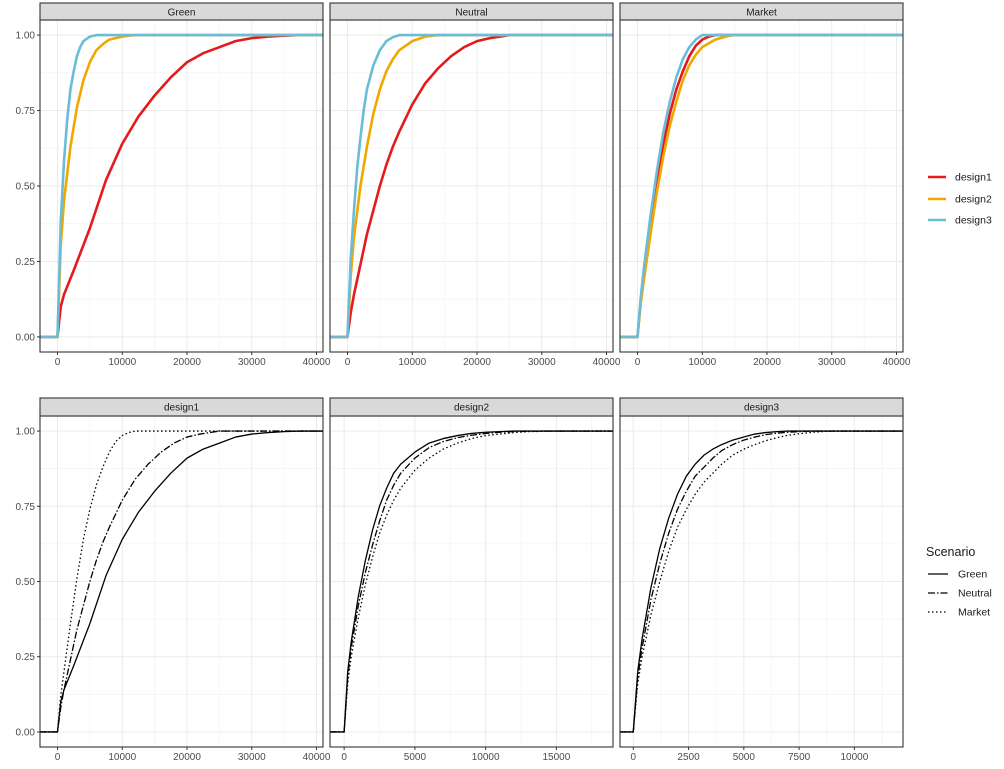 The image size is (1004, 769). What do you see at coordinates (973, 221) in the screenshot?
I see `legend-label: design3` at bounding box center [973, 221].